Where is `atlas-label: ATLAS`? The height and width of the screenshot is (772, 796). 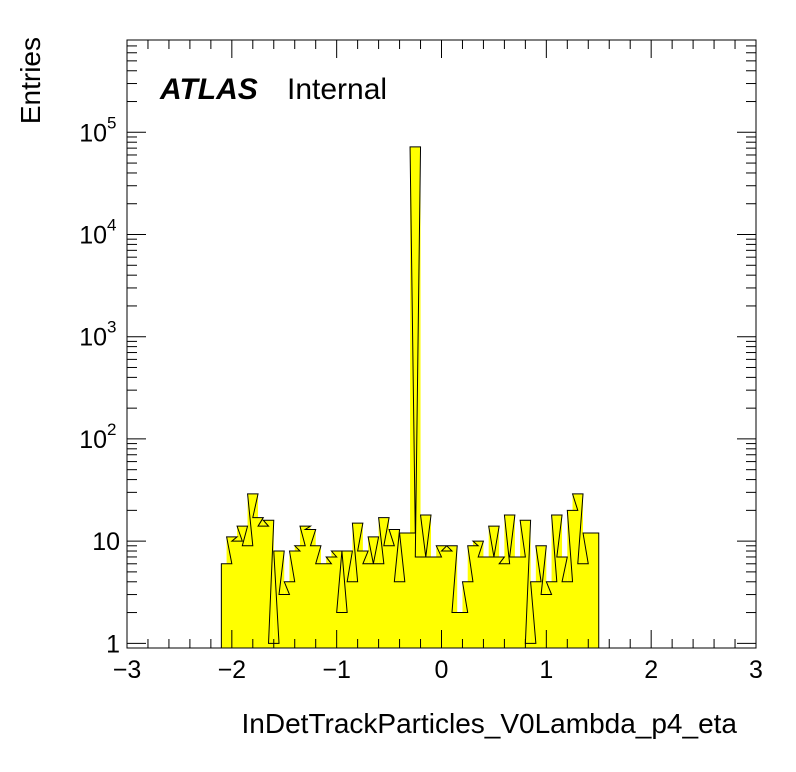
atlas-label: ATLAS is located at coordinates (208, 89).